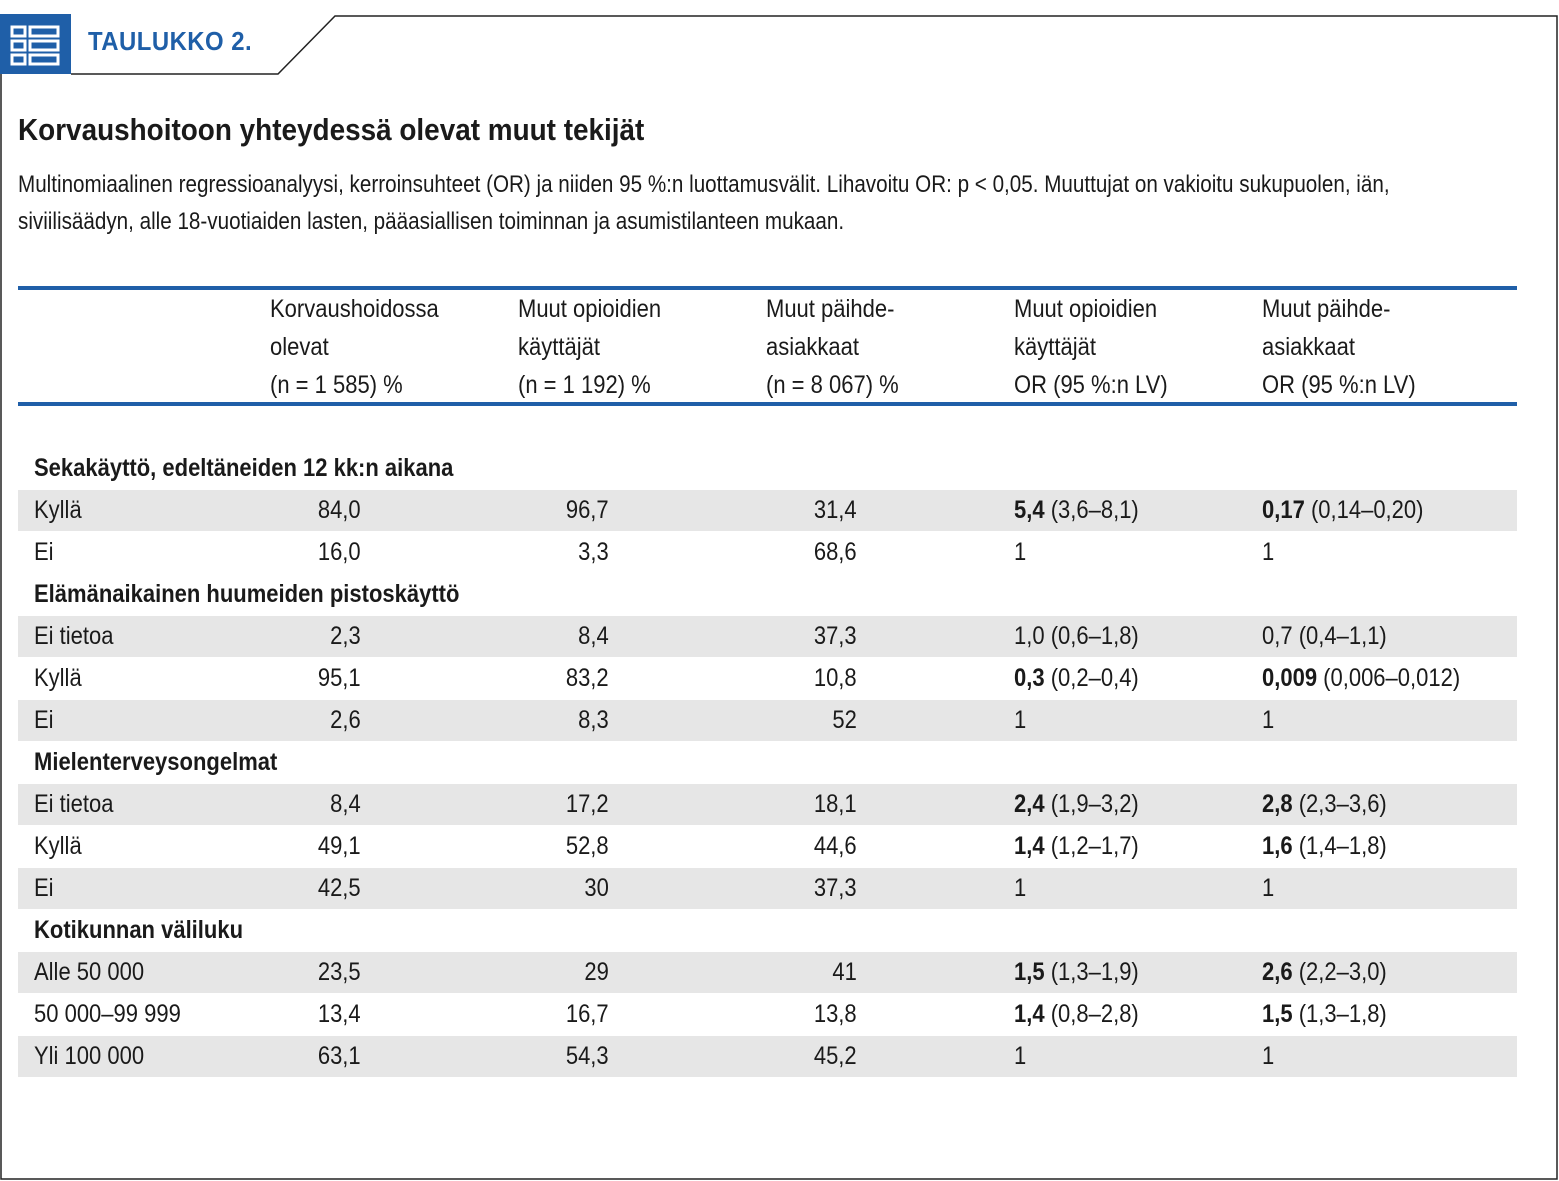 This screenshot has width=1559, height=1181. I want to click on header-bottom-rule, so click(767, 404).